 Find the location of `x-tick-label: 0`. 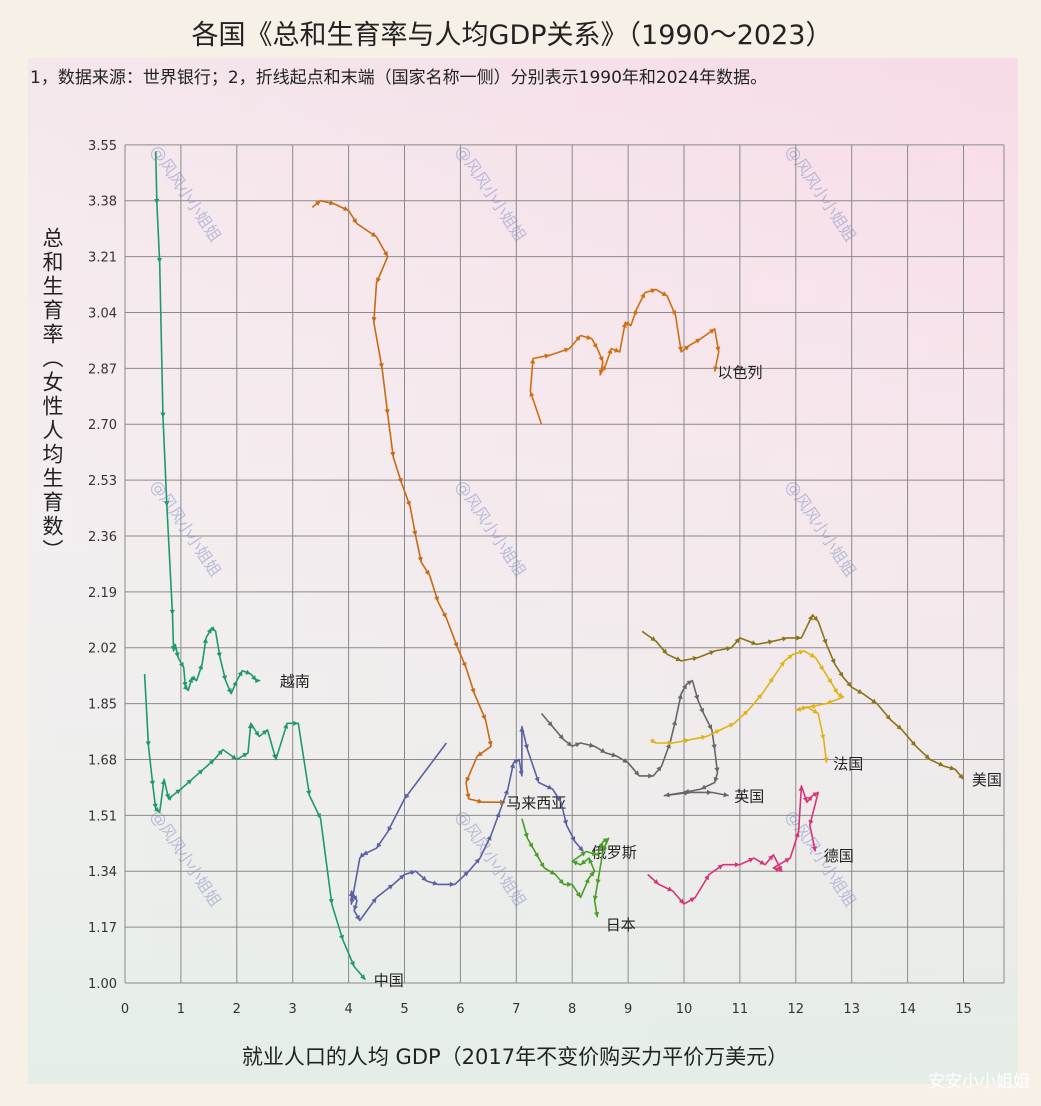

x-tick-label: 0 is located at coordinates (125, 1009).